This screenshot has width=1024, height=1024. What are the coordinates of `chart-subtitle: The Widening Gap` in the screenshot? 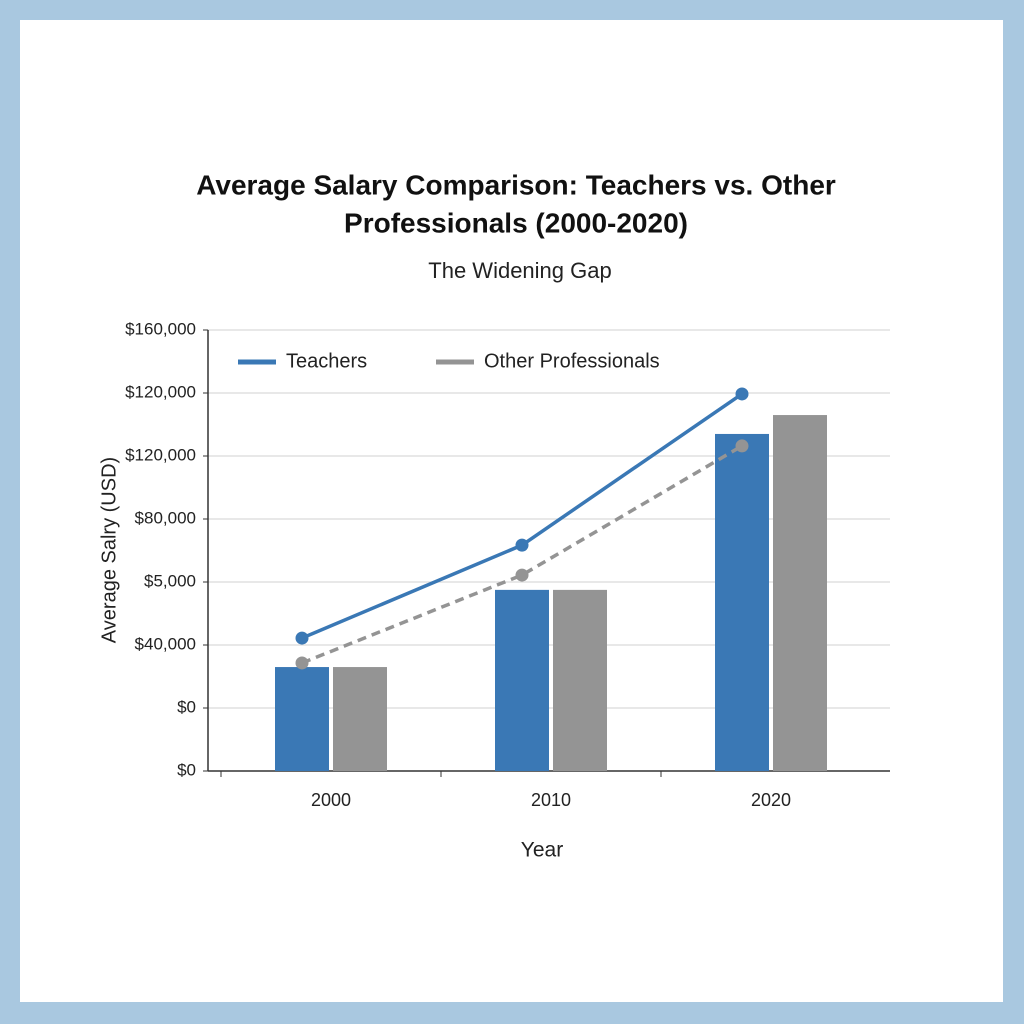 It's located at (519, 270).